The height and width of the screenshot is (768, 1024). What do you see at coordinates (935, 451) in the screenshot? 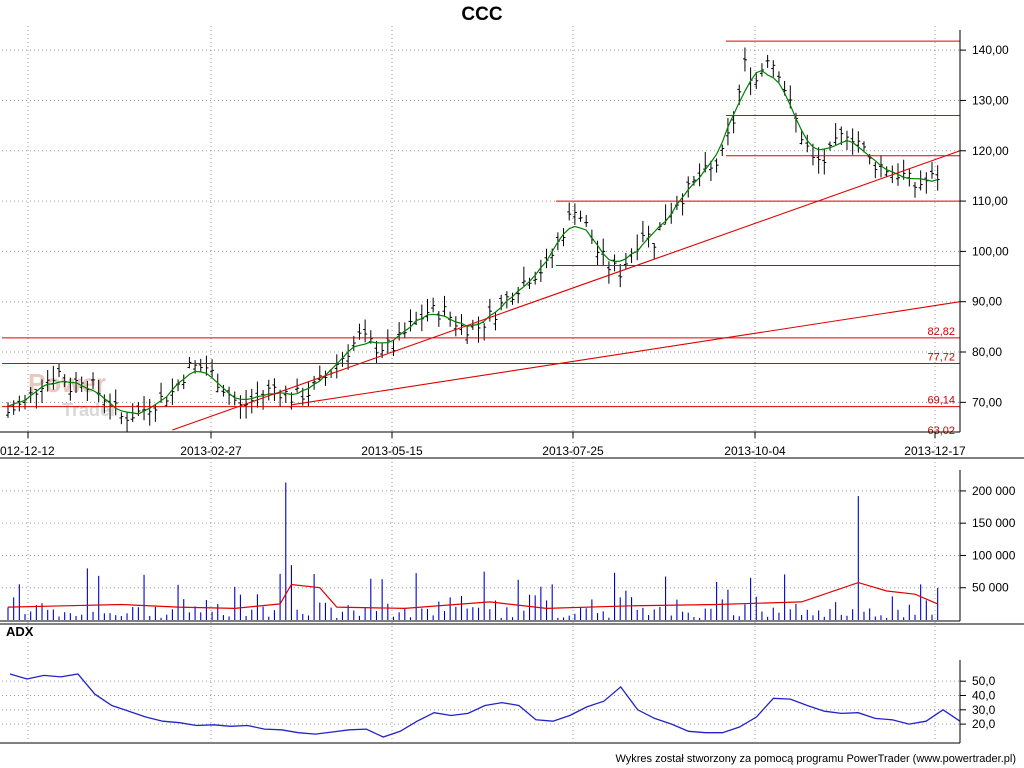
I see `x-tick-label-5: 2013-12-17` at bounding box center [935, 451].